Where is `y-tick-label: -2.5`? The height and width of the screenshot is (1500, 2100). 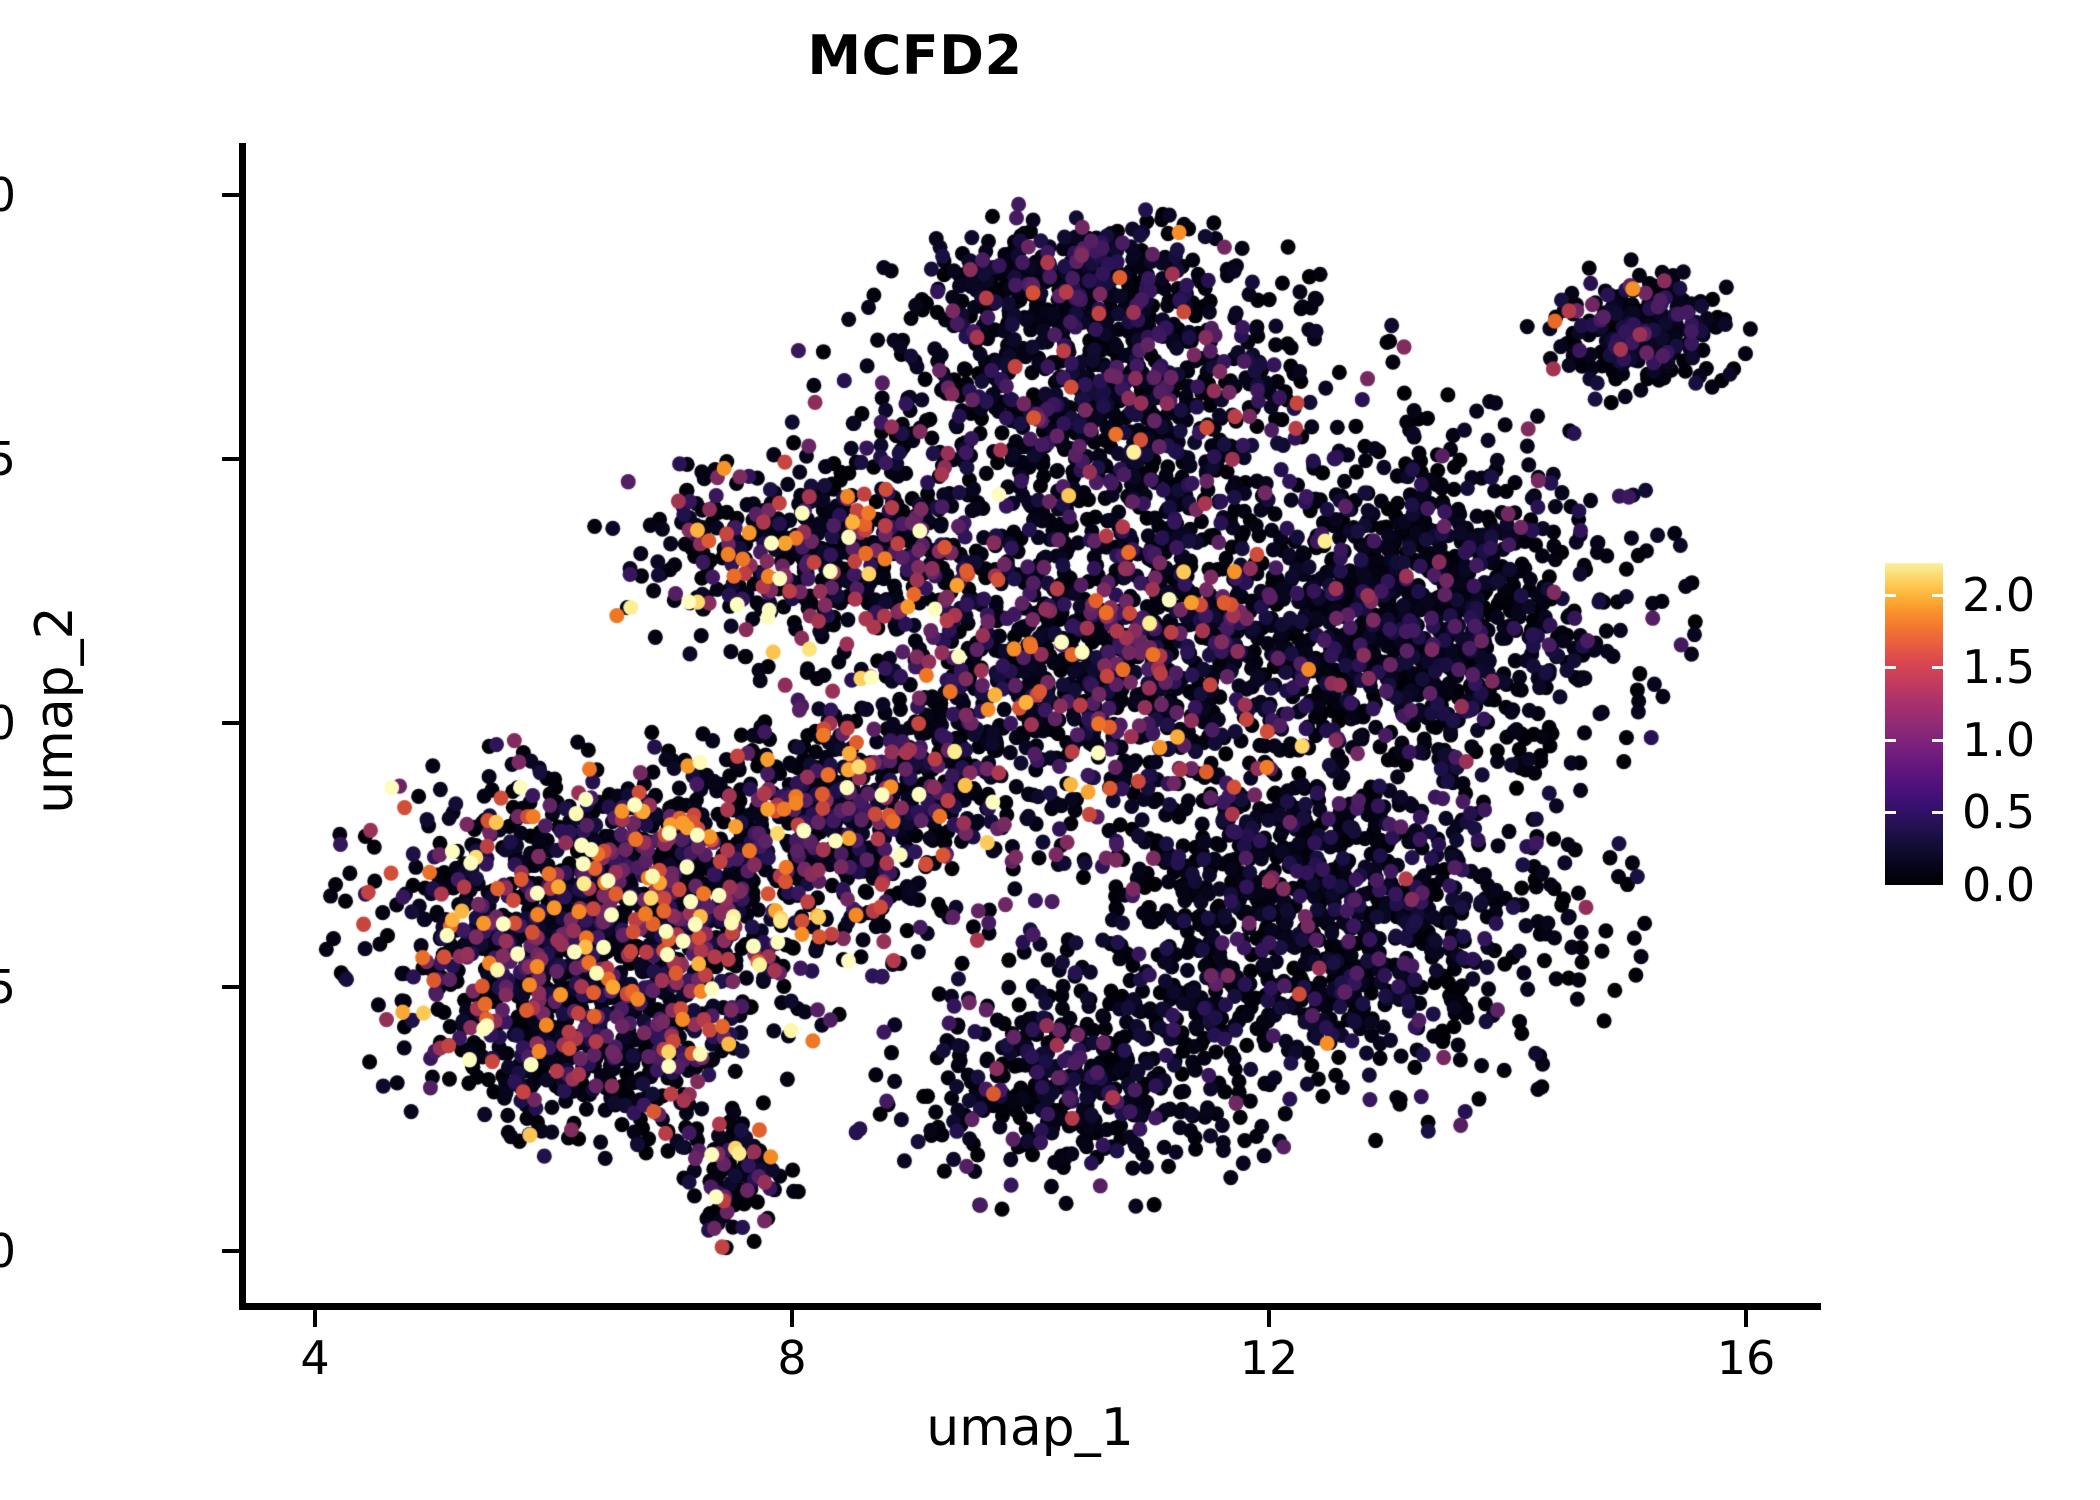 y-tick-label: -2.5 is located at coordinates (8, 987).